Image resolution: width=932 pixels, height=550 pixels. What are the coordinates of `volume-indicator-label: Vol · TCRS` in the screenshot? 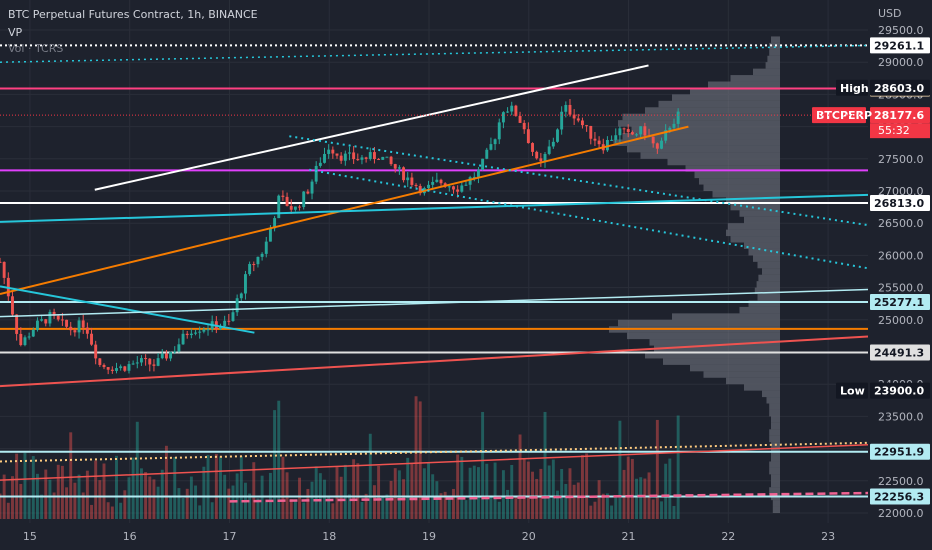 It's located at (36, 48).